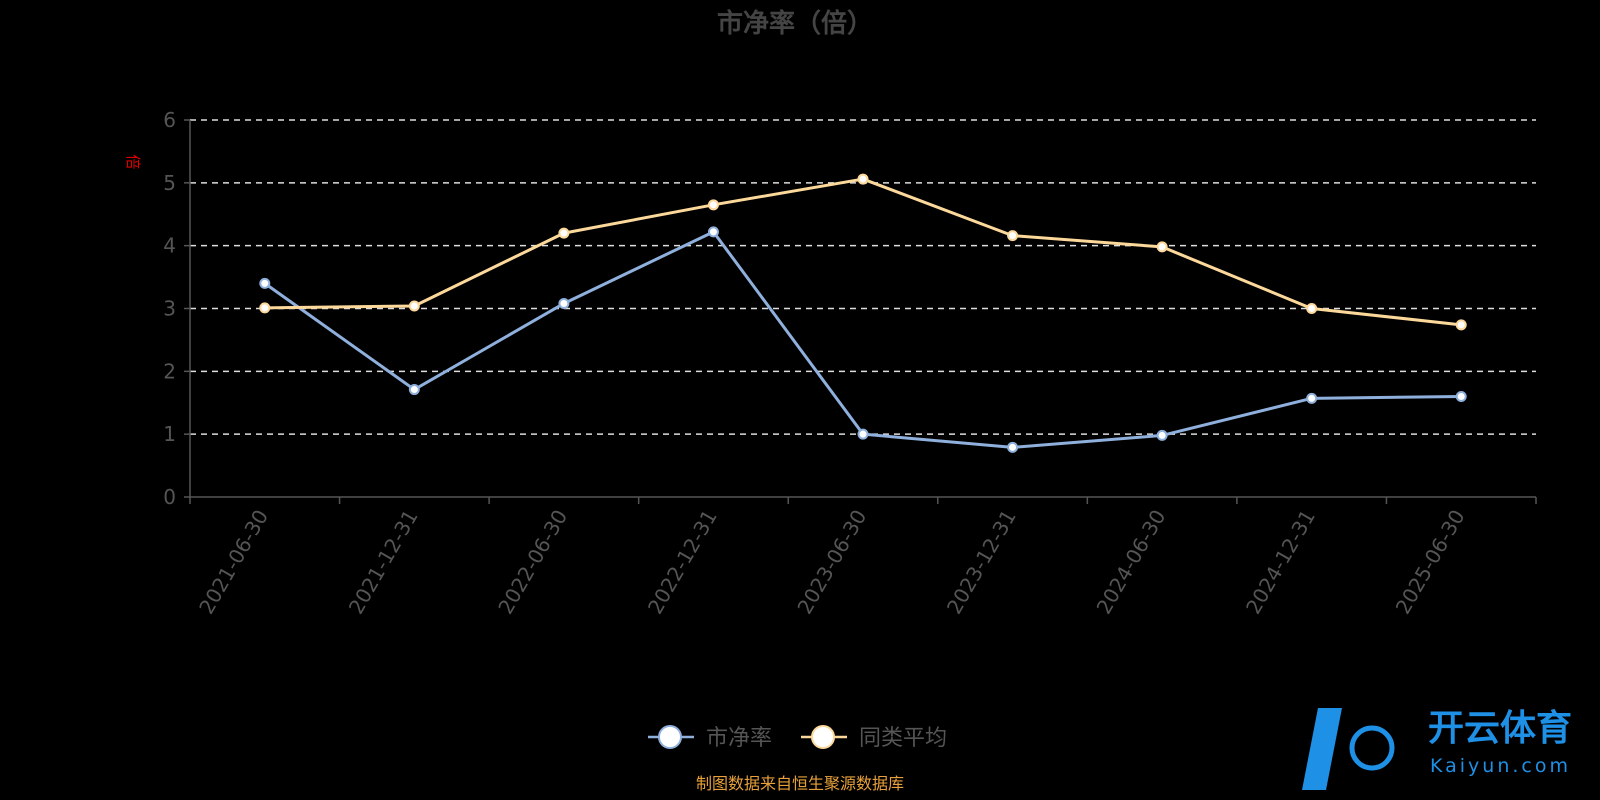 This screenshot has height=800, width=1600. What do you see at coordinates (1372, 748) in the screenshot?
I see `football-icon` at bounding box center [1372, 748].